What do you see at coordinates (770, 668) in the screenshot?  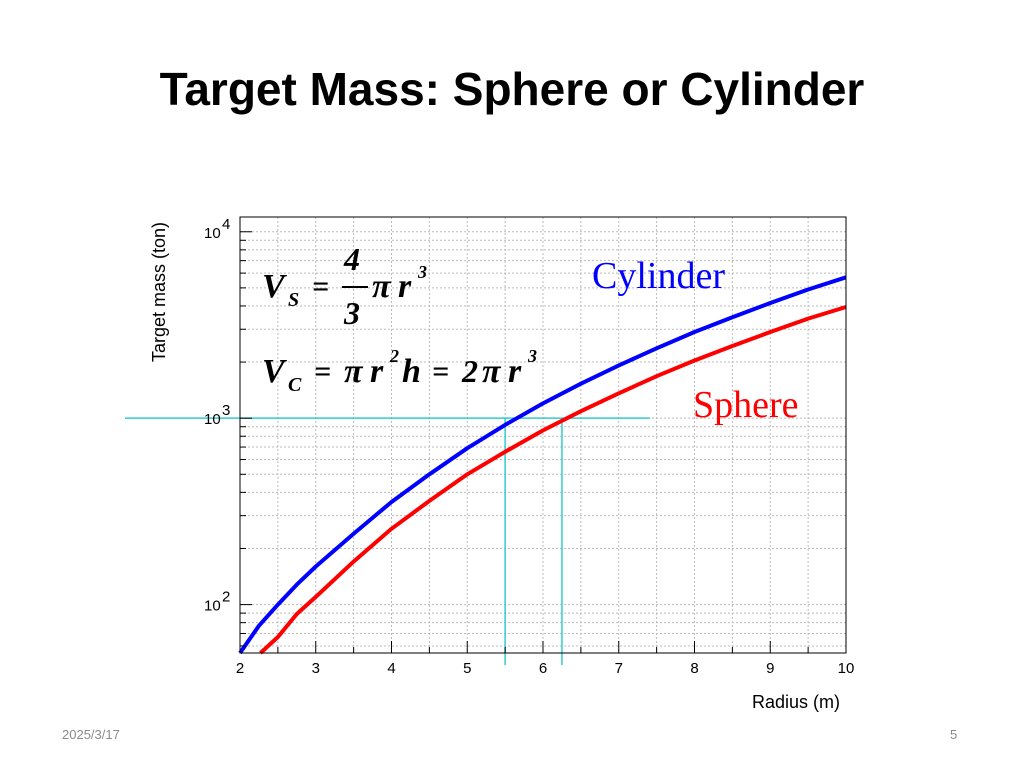 I see `x-tick-label: 9` at bounding box center [770, 668].